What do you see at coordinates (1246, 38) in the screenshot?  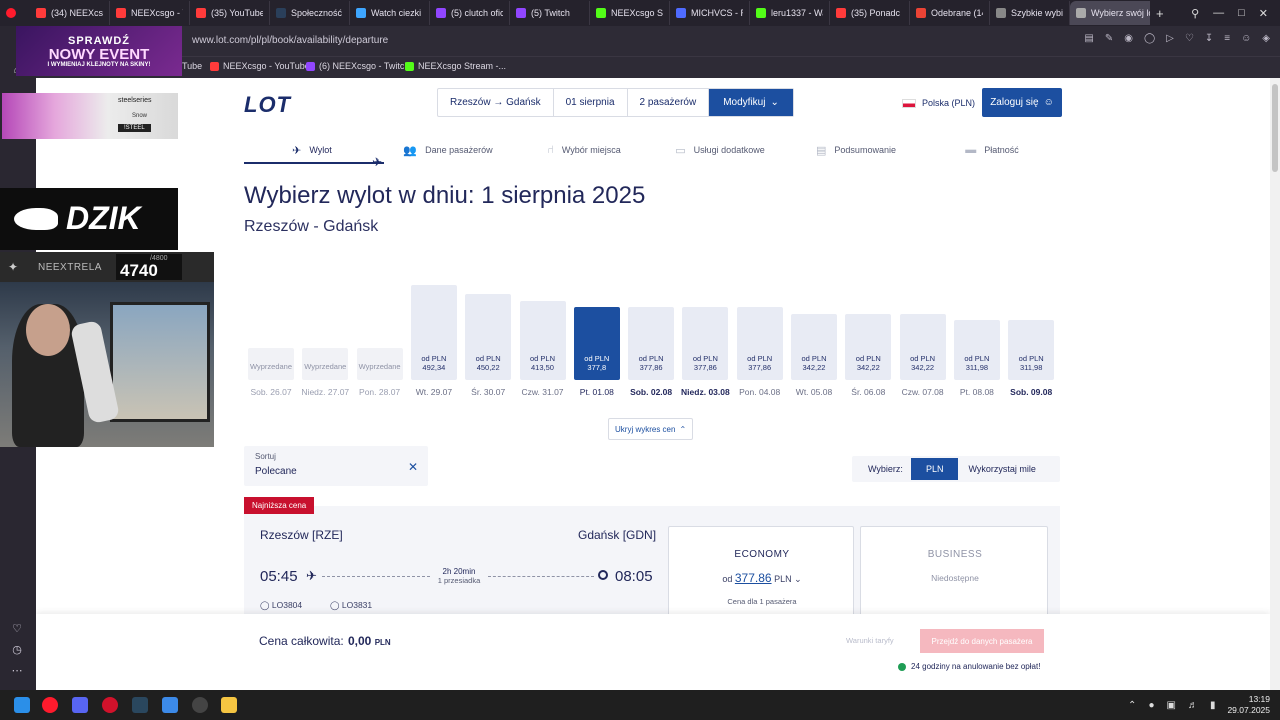 I see `profile-icon: ☺` at bounding box center [1246, 38].